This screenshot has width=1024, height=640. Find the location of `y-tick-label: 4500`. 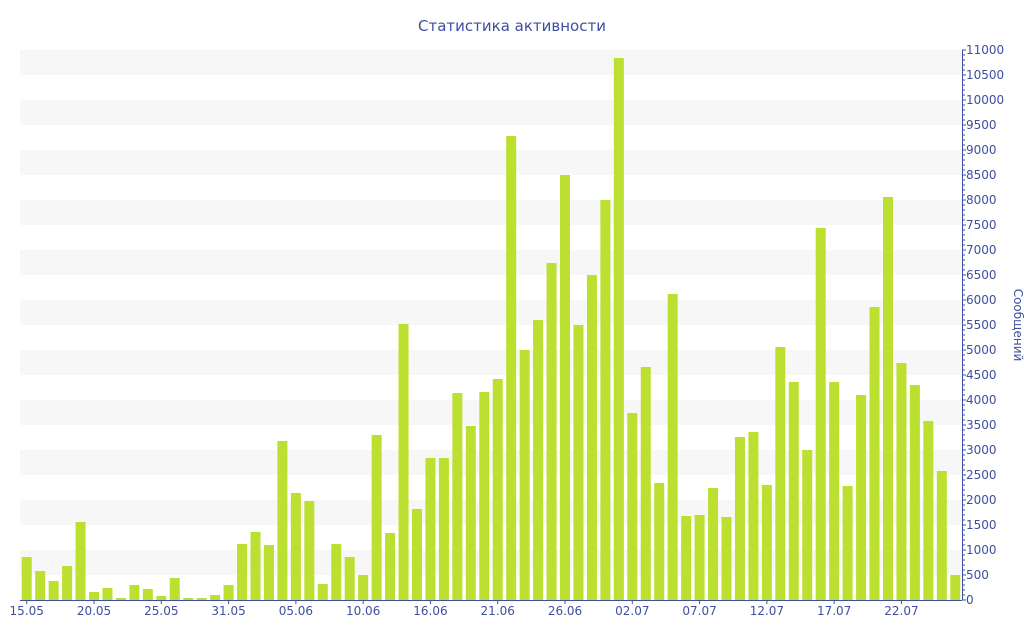

y-tick-label: 4500 is located at coordinates (981, 375).